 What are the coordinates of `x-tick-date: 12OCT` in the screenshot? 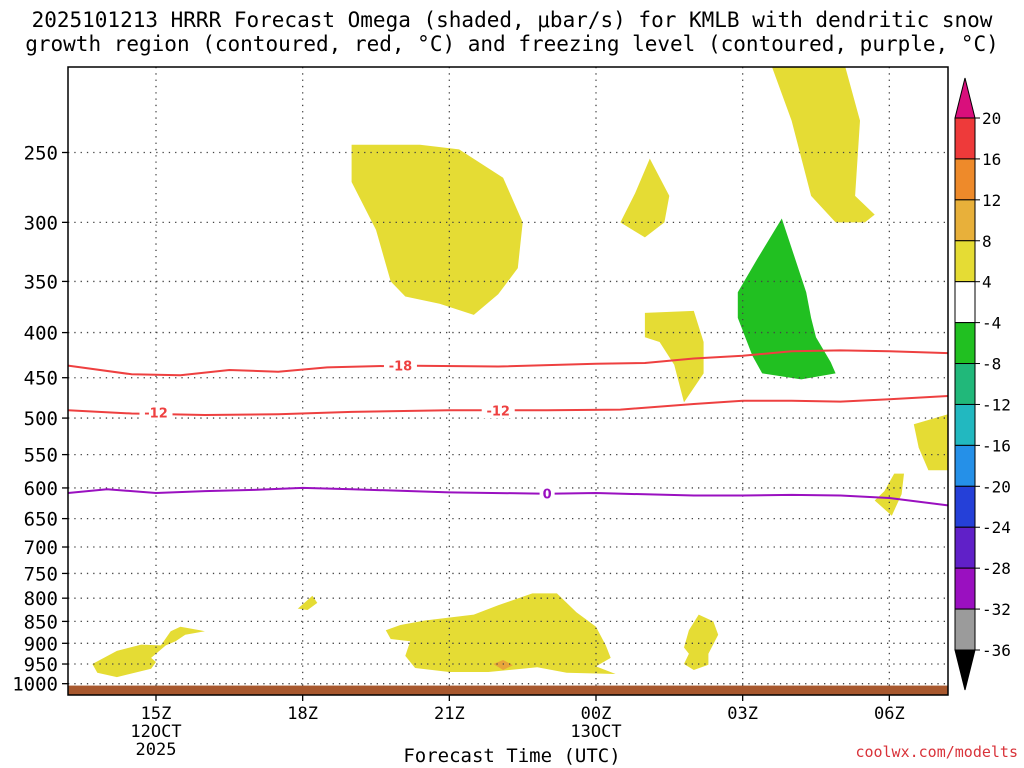 It's located at (155, 732).